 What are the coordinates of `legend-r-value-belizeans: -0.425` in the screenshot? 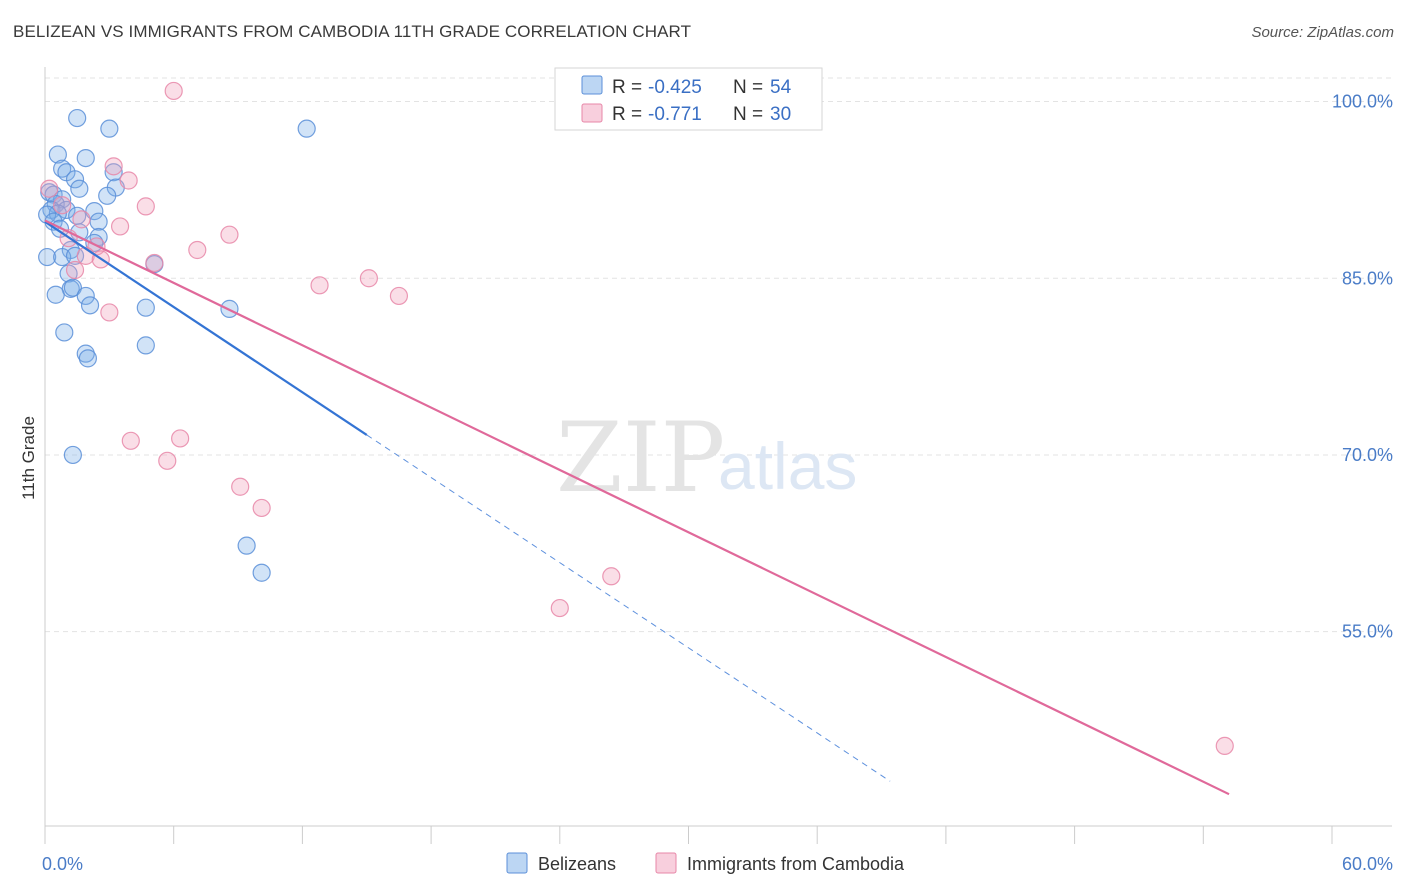 It's located at (675, 87).